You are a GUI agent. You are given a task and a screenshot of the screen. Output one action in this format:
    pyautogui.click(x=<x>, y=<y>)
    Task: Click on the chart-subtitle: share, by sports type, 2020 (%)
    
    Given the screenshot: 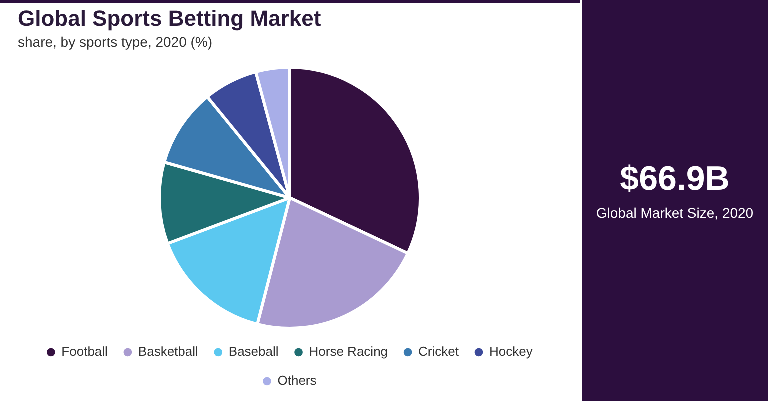 What is the action you would take?
    pyautogui.click(x=115, y=42)
    